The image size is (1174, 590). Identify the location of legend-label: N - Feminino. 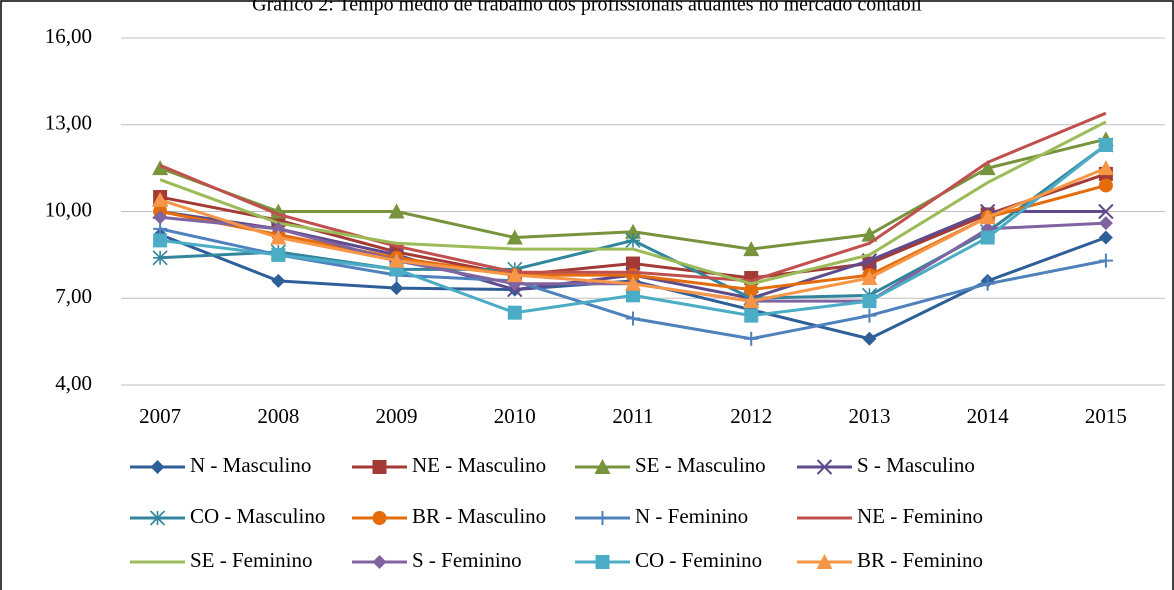
(691, 516).